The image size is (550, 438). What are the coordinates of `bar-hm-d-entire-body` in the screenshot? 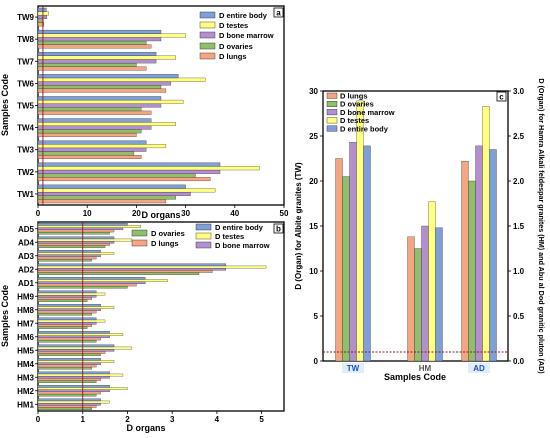 It's located at (439, 294).